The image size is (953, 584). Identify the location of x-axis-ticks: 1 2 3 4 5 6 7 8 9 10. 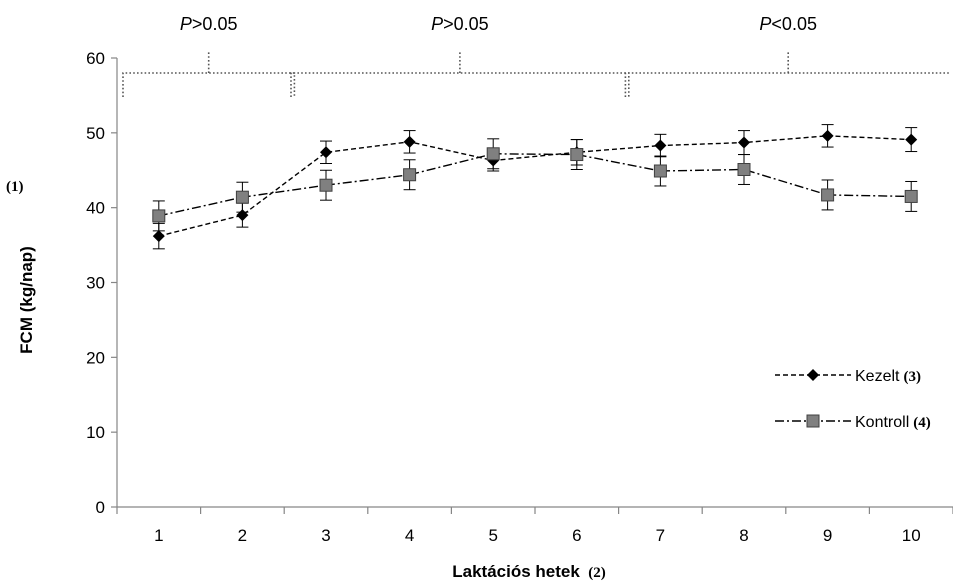
(534, 526).